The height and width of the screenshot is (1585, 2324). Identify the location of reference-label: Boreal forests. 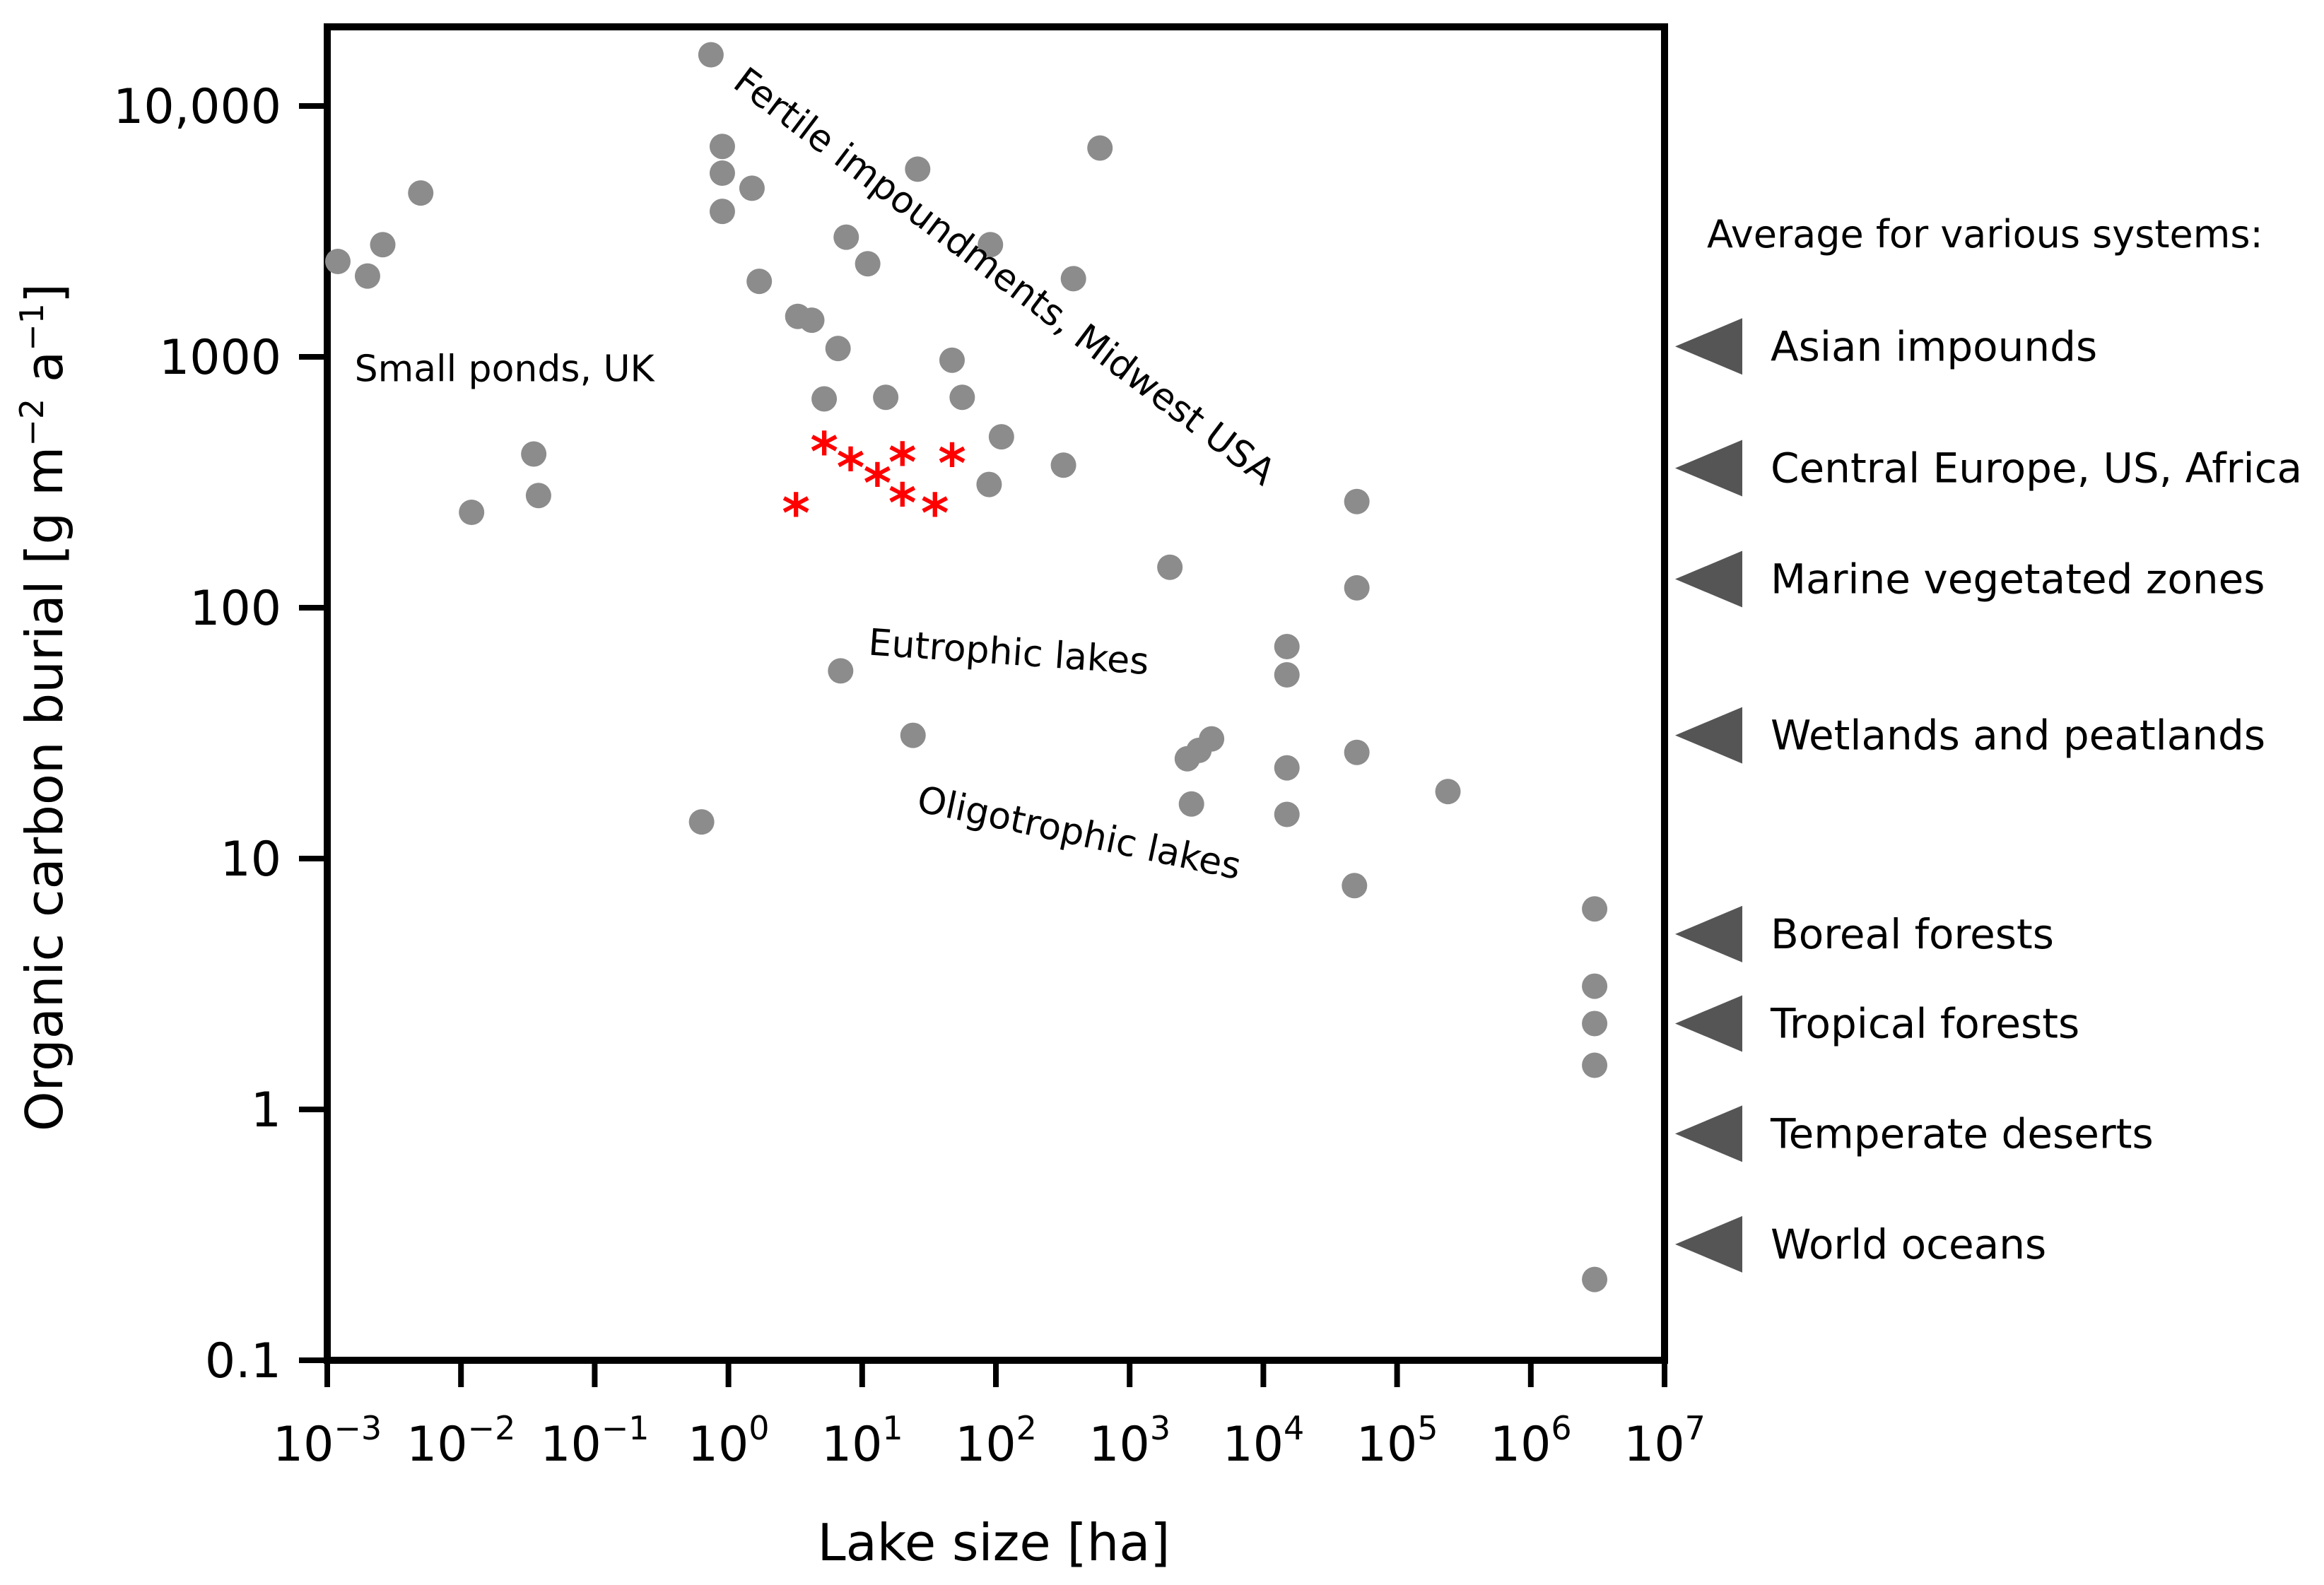
(1912, 934).